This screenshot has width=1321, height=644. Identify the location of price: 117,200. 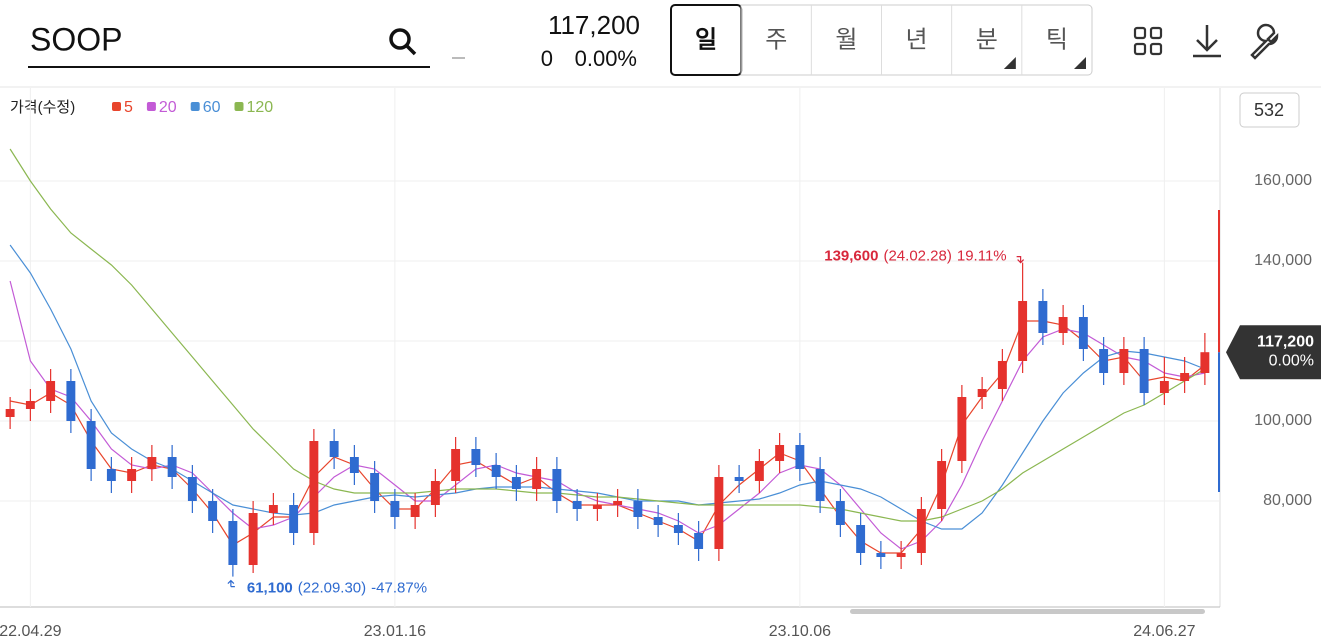
(594, 25).